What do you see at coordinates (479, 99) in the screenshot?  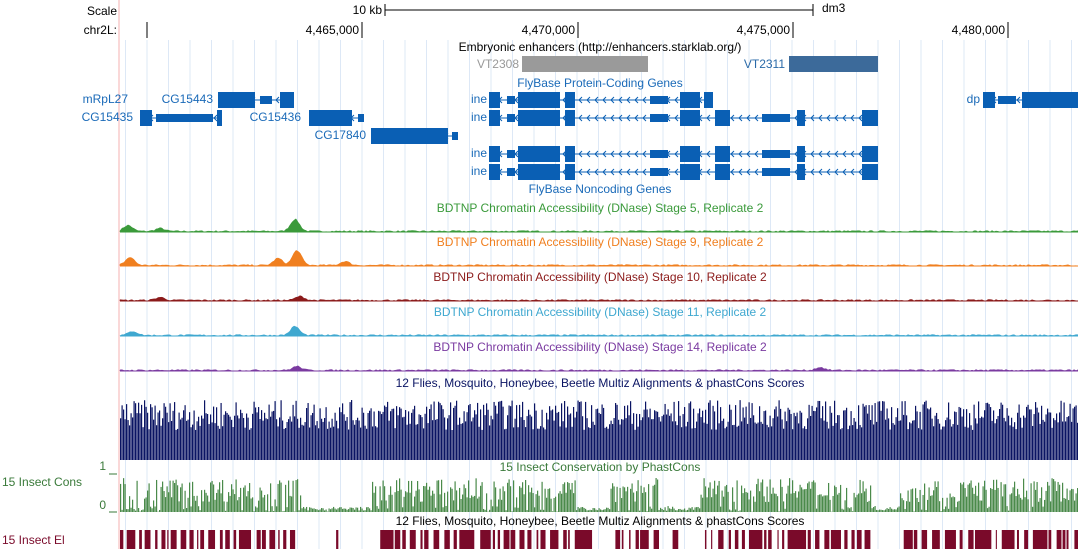 I see `gene-label: ine` at bounding box center [479, 99].